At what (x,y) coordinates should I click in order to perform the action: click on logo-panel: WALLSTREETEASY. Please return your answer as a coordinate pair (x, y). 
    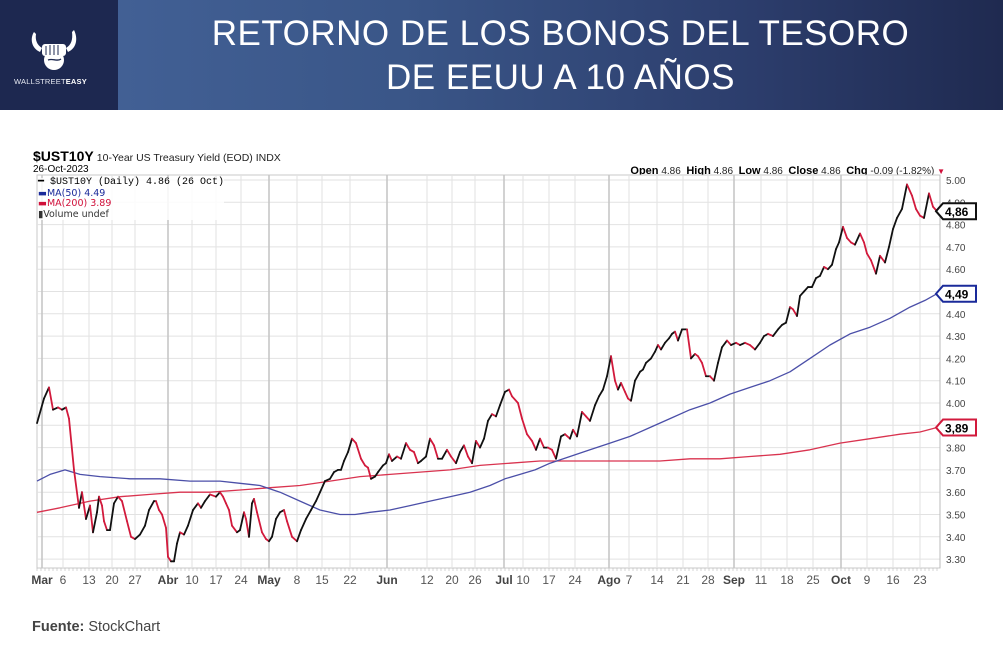
    Looking at the image, I should click on (59, 55).